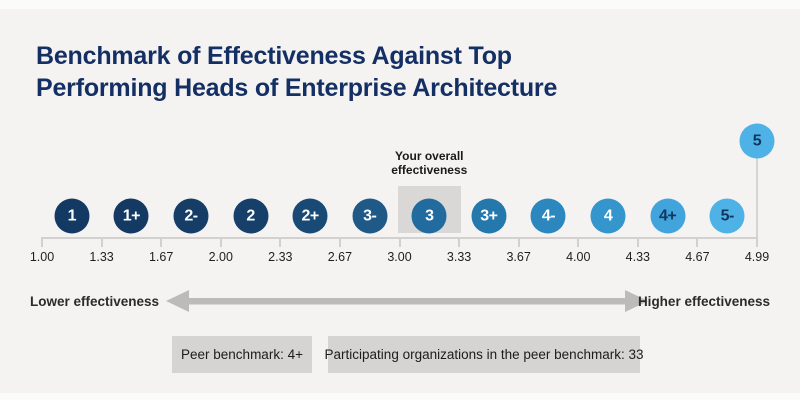 Image resolution: width=800 pixels, height=400 pixels. What do you see at coordinates (340, 257) in the screenshot?
I see `axis-tick-label: 2.67` at bounding box center [340, 257].